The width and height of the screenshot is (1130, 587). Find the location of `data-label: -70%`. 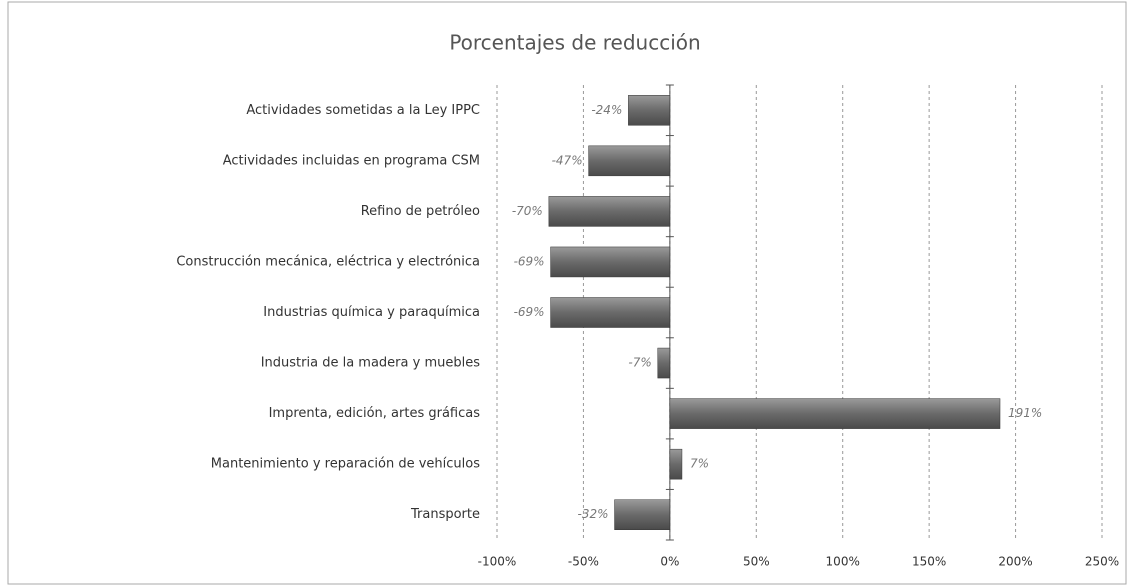

data-label: -70% is located at coordinates (527, 211).